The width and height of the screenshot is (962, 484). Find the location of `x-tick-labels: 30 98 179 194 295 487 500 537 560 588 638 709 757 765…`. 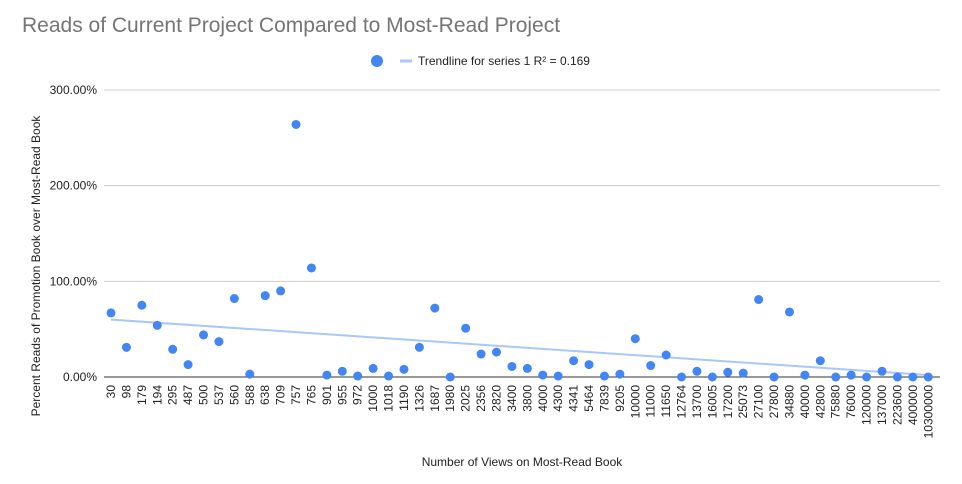

x-tick-labels: 30 98 179 194 295 487 500 537 560 588 638 709 757 765… is located at coordinates (519, 412).